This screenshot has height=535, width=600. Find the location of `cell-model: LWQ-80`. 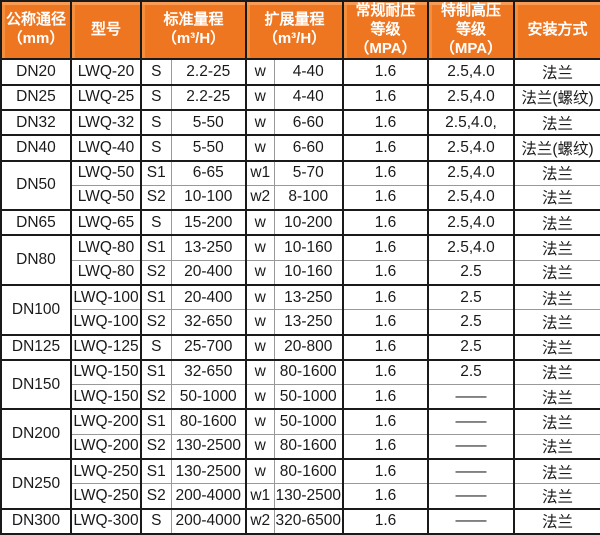

cell-model: LWQ-80 is located at coordinates (106, 247).